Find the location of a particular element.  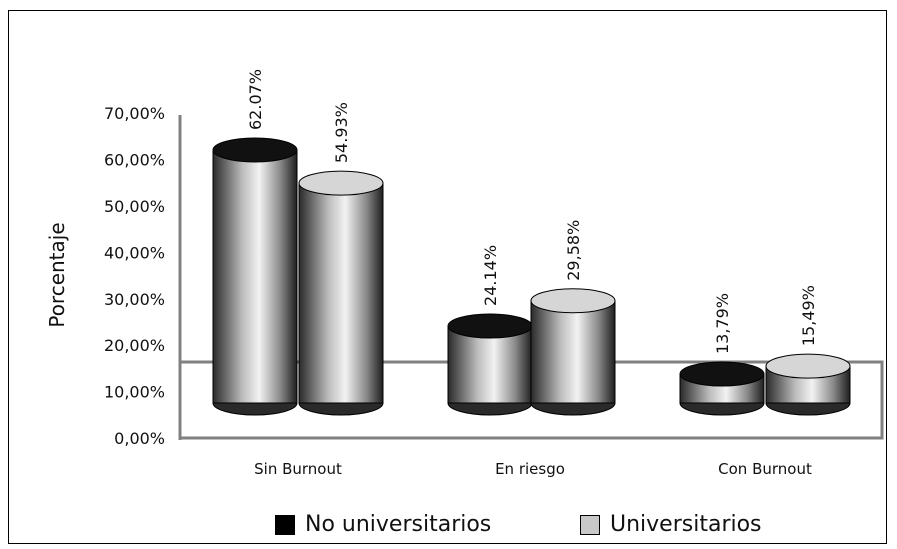

data-label: 13,79% is located at coordinates (722, 323).